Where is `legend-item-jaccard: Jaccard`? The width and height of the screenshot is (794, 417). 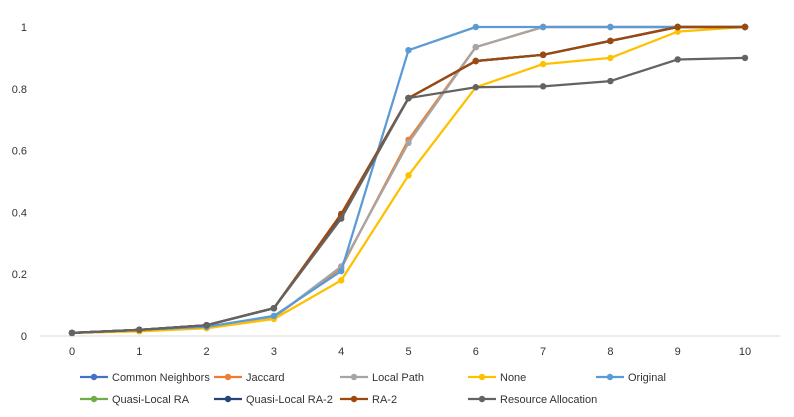
legend-item-jaccard: Jaccard is located at coordinates (249, 378).